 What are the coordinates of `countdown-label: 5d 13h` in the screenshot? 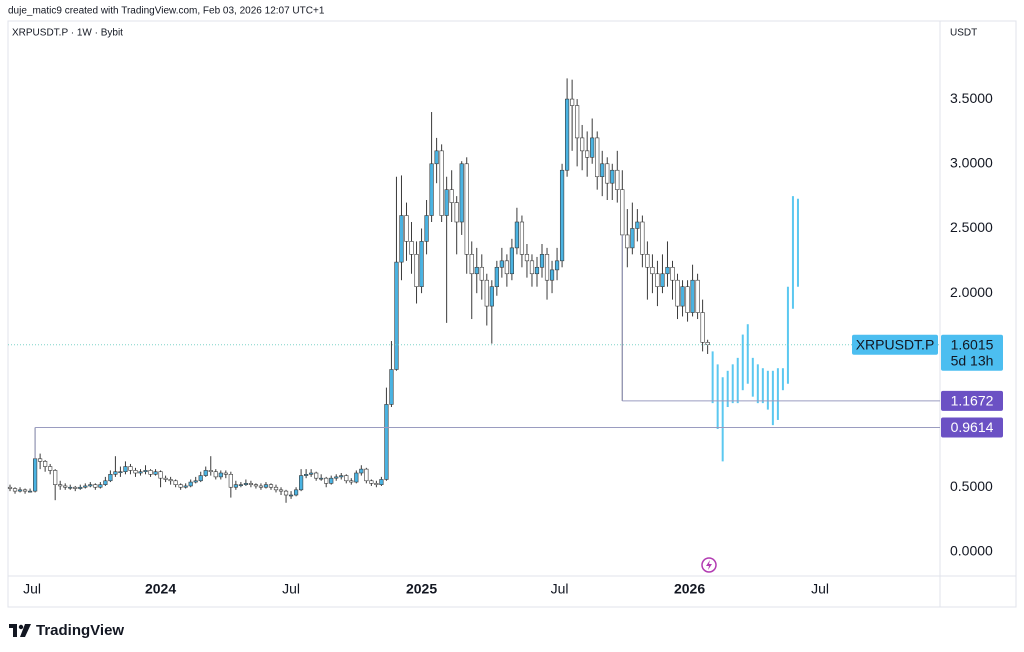 It's located at (972, 360).